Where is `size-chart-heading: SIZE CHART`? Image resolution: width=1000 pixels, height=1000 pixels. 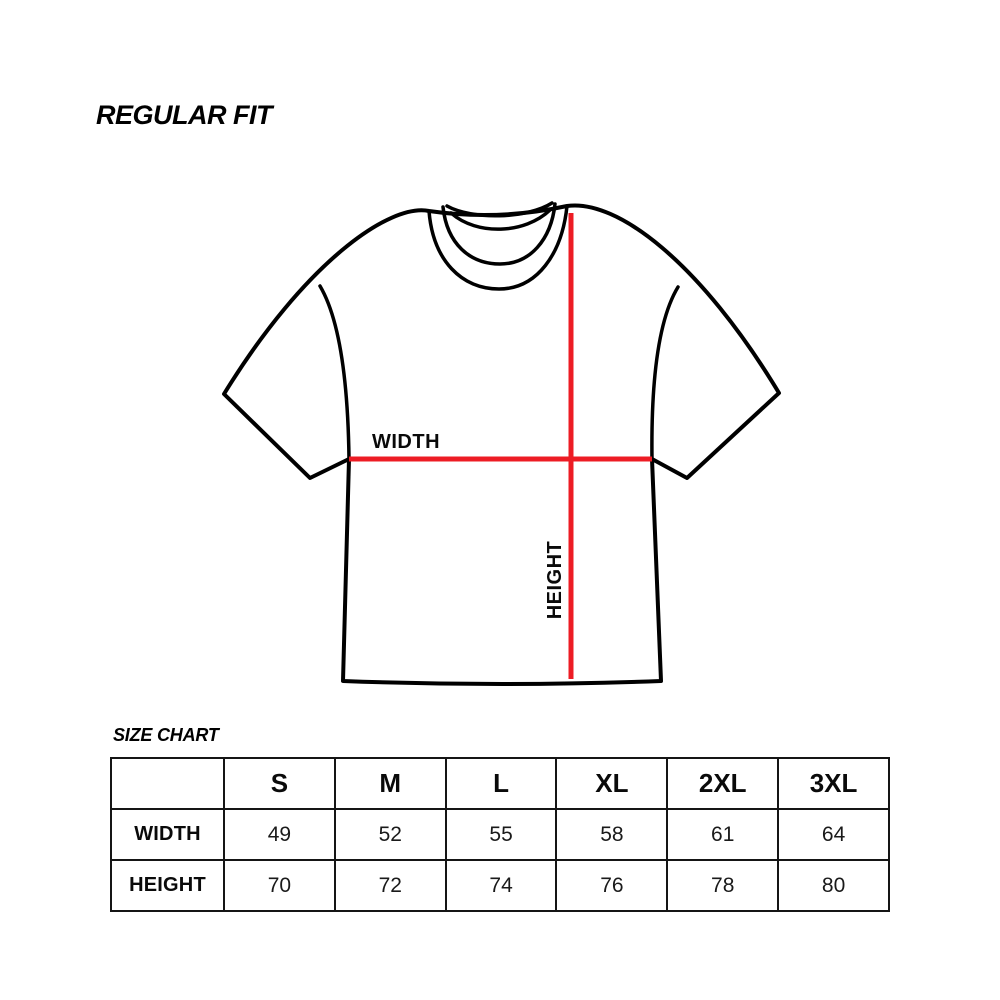 size-chart-heading: SIZE CHART is located at coordinates (166, 735).